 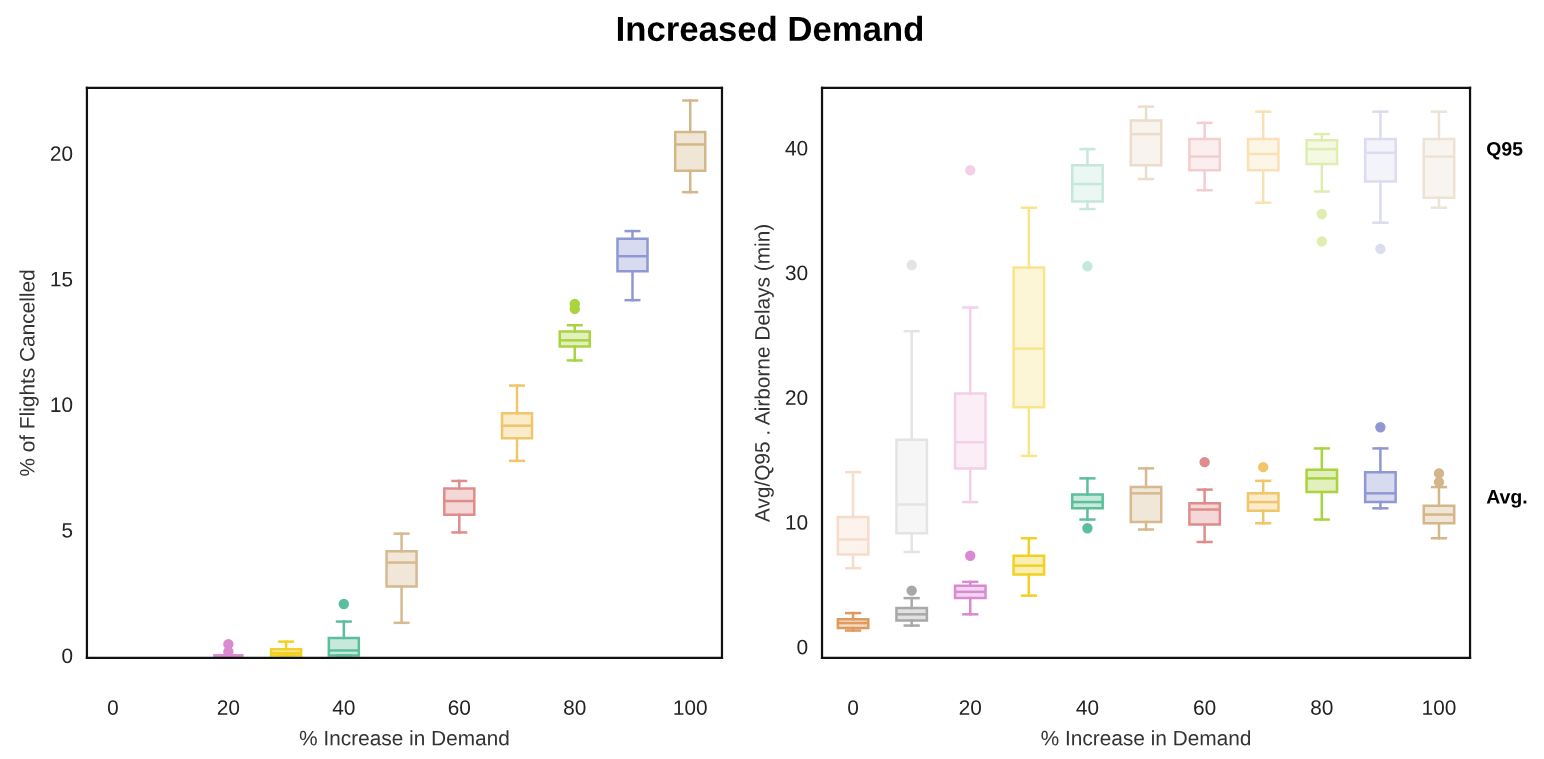 I want to click on y-axis-title: % of Flights Cancelled, so click(x=29, y=373).